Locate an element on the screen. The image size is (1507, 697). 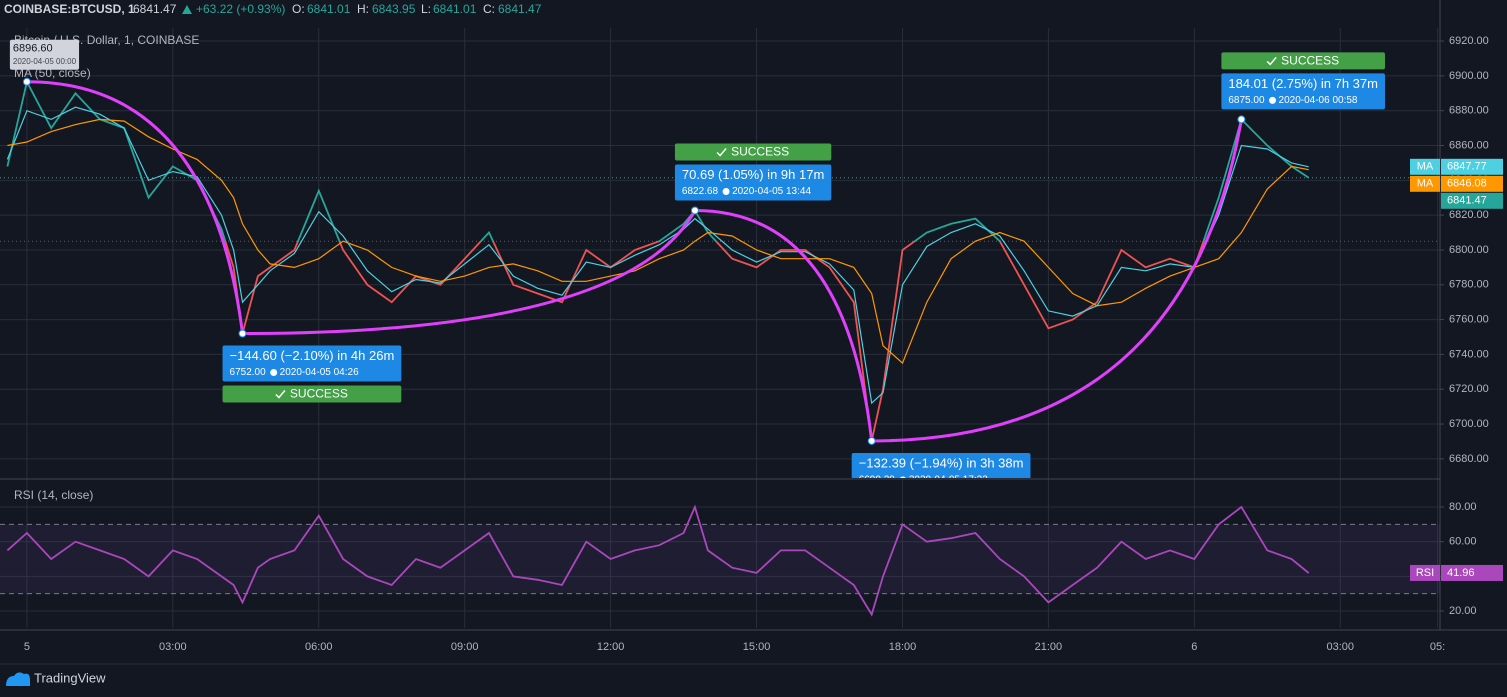
ohlc-label: O: is located at coordinates (298, 9).